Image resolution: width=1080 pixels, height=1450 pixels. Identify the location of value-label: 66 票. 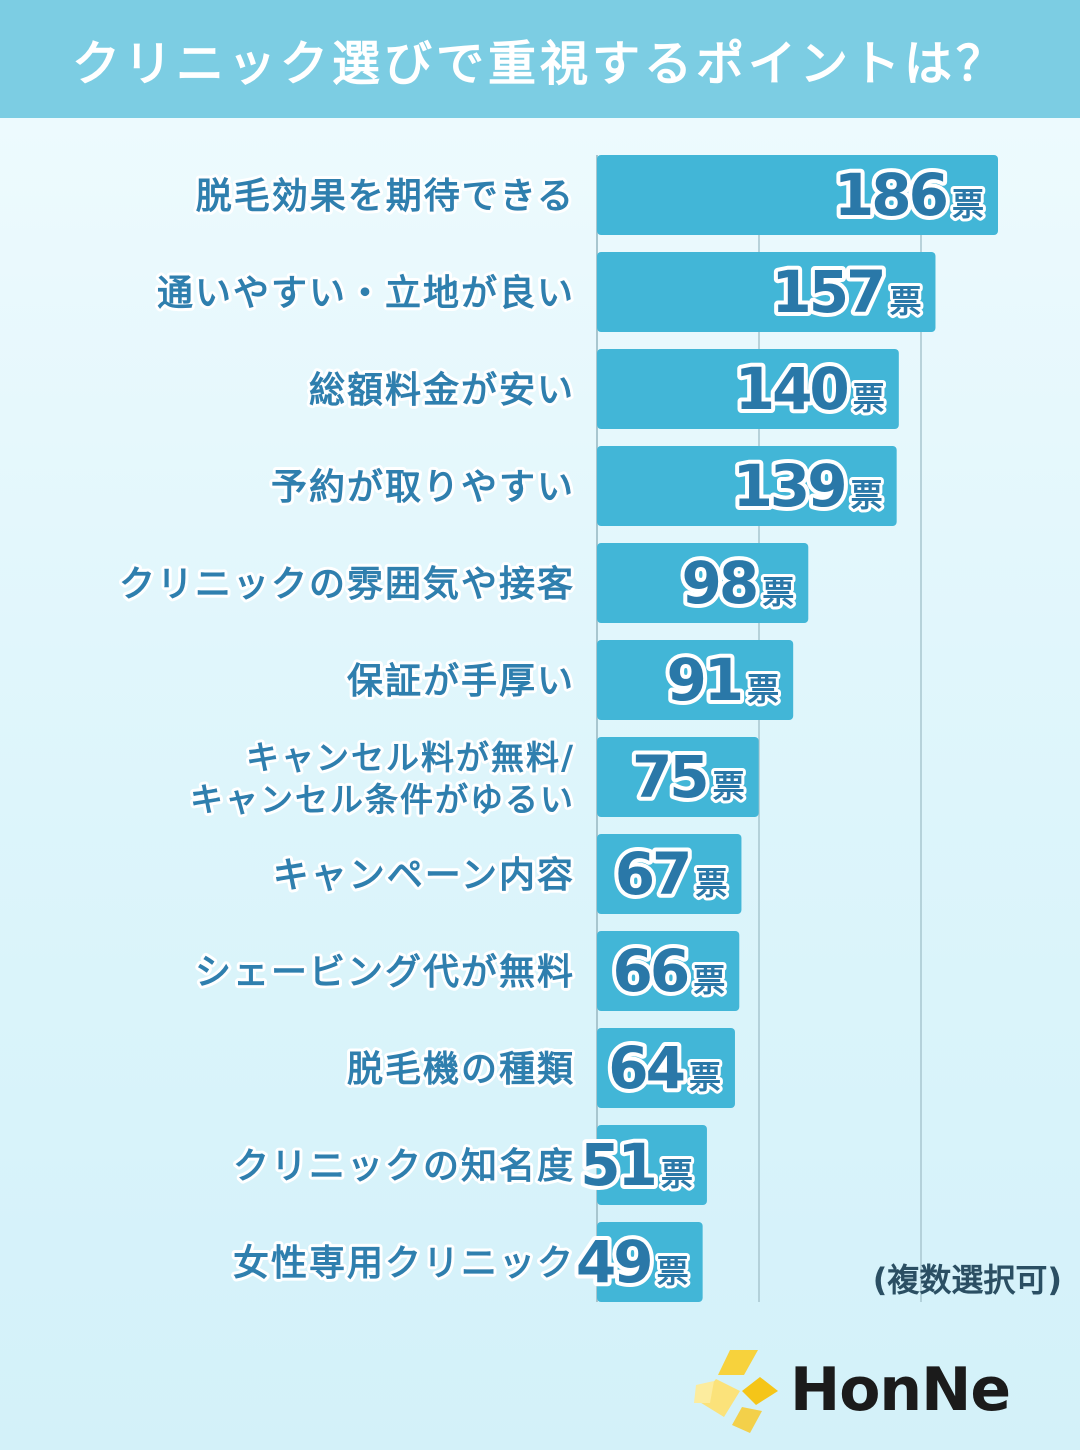
(669, 971).